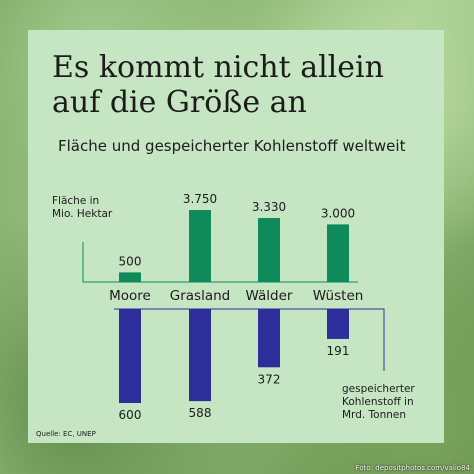 This screenshot has width=474, height=474. Describe the element at coordinates (200, 413) in the screenshot. I see `bar-carbon-value-label: 588` at that location.